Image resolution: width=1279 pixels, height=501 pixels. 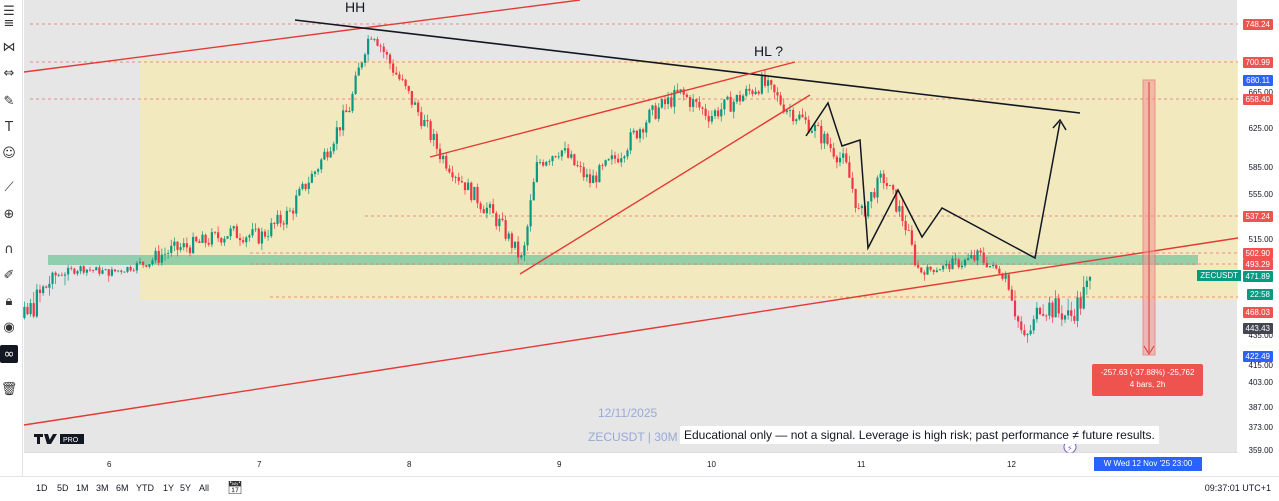 I want to click on timeframe-1y: 1Y, so click(x=168, y=488).